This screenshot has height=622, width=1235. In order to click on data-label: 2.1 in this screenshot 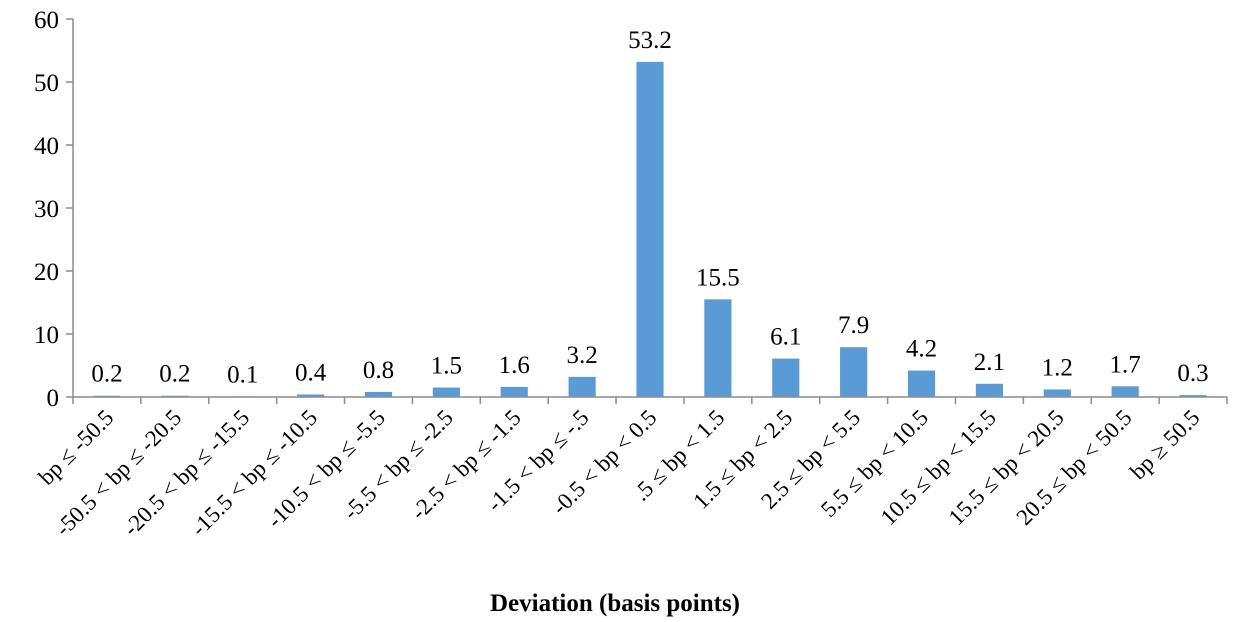, I will do `click(989, 362)`.